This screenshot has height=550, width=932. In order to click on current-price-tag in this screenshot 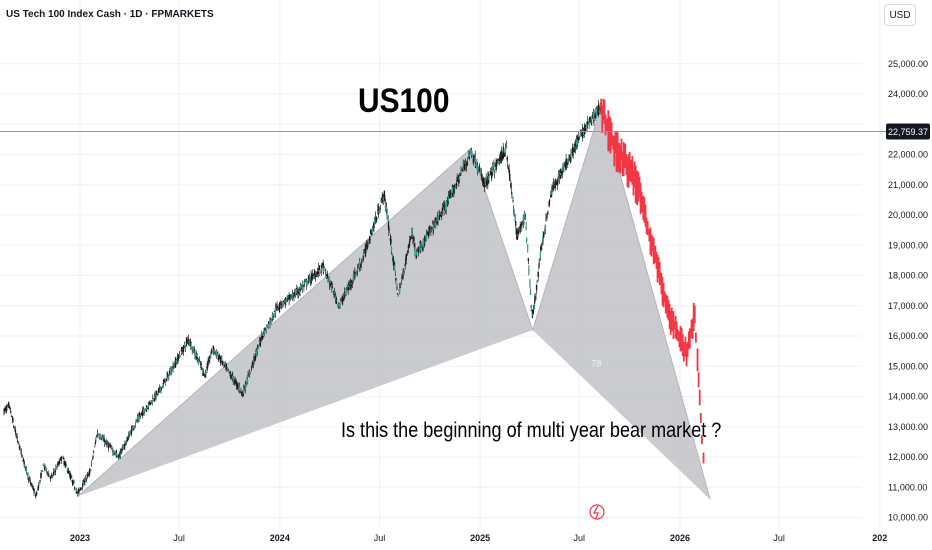, I will do `click(908, 131)`.